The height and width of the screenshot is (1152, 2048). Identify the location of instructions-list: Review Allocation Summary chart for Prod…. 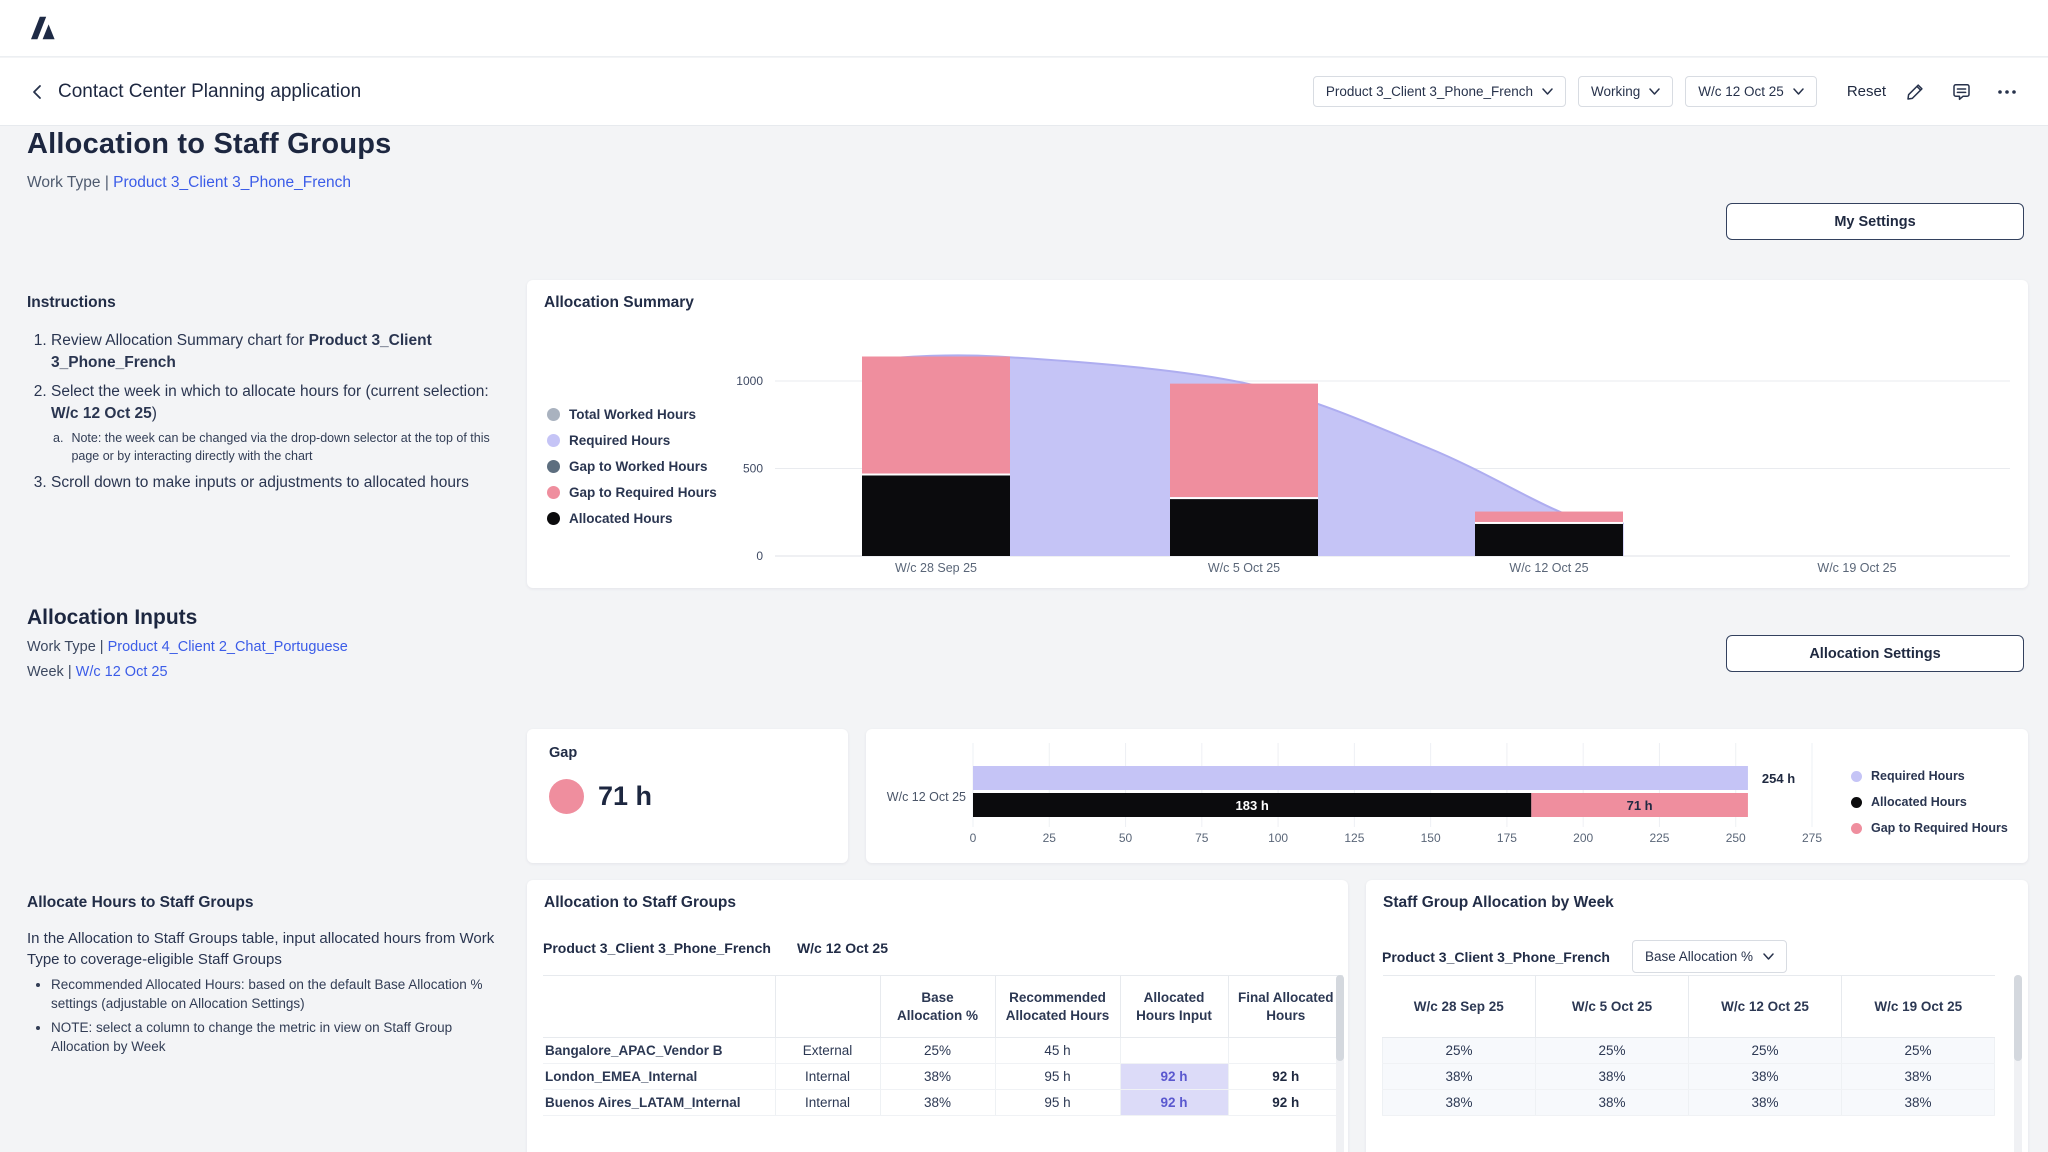
(266, 412).